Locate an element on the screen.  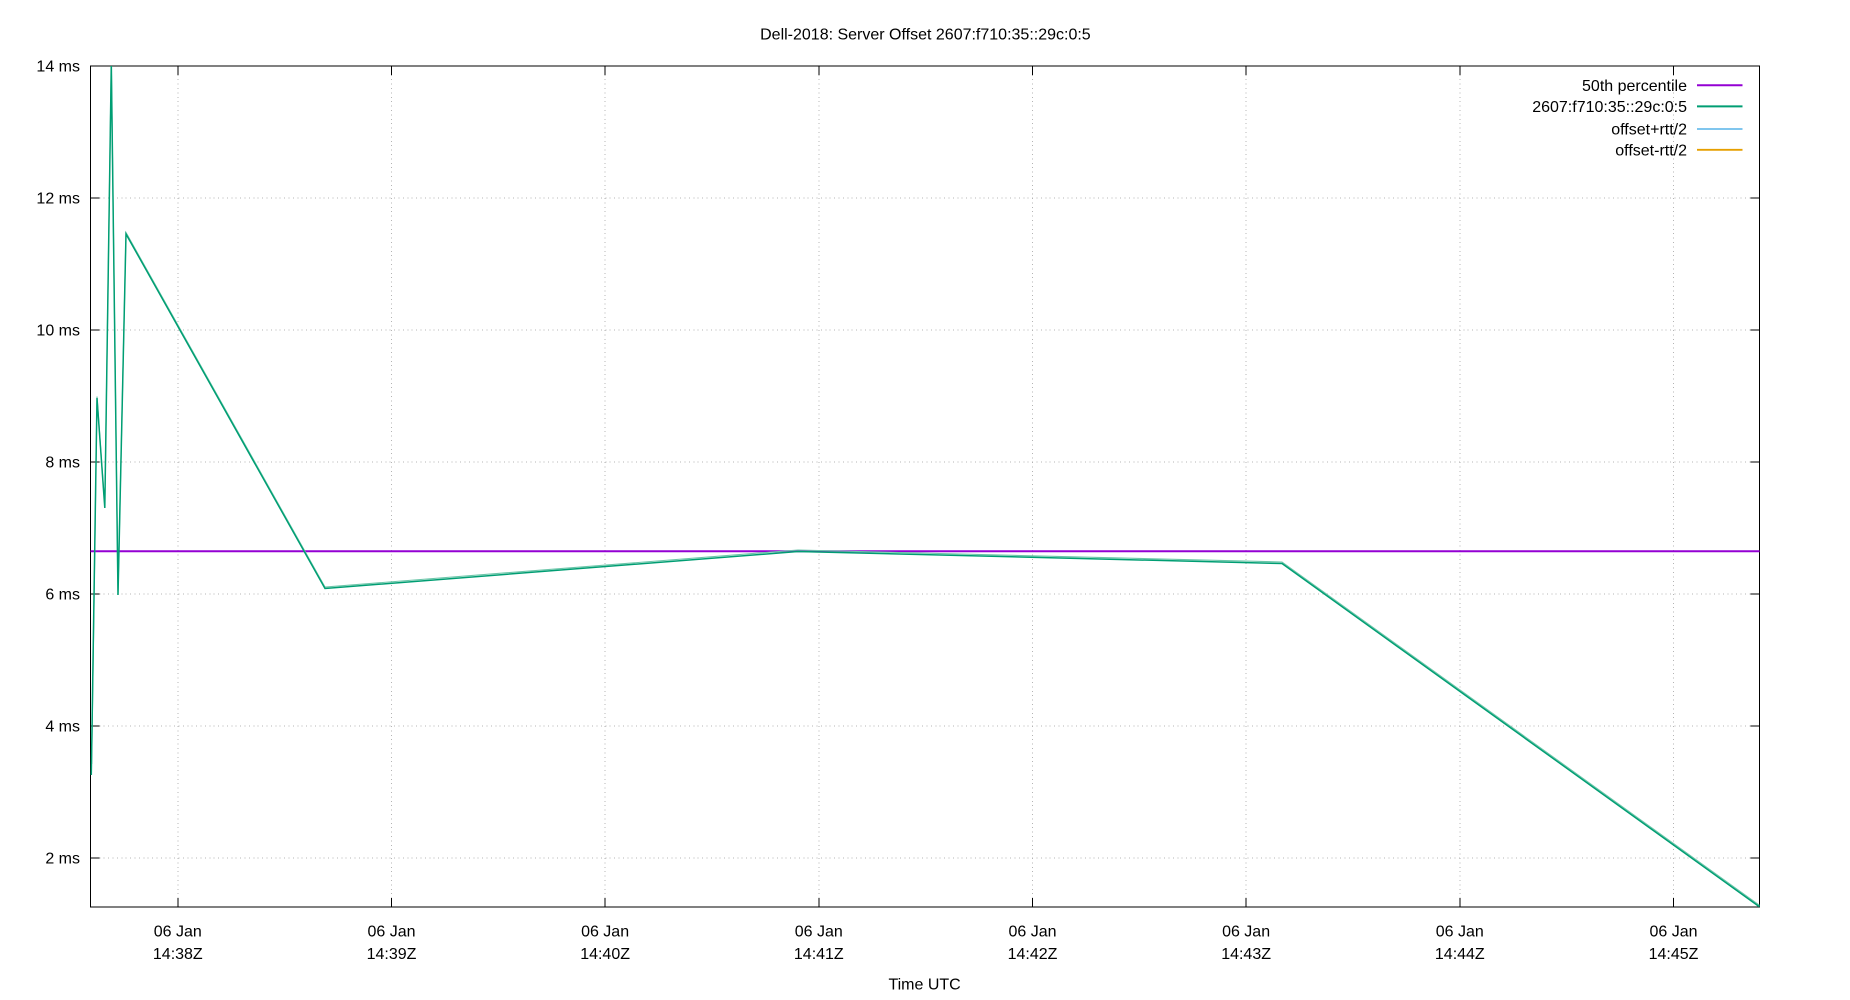
svg-text: 14:42Z is located at coordinates (1033, 954).